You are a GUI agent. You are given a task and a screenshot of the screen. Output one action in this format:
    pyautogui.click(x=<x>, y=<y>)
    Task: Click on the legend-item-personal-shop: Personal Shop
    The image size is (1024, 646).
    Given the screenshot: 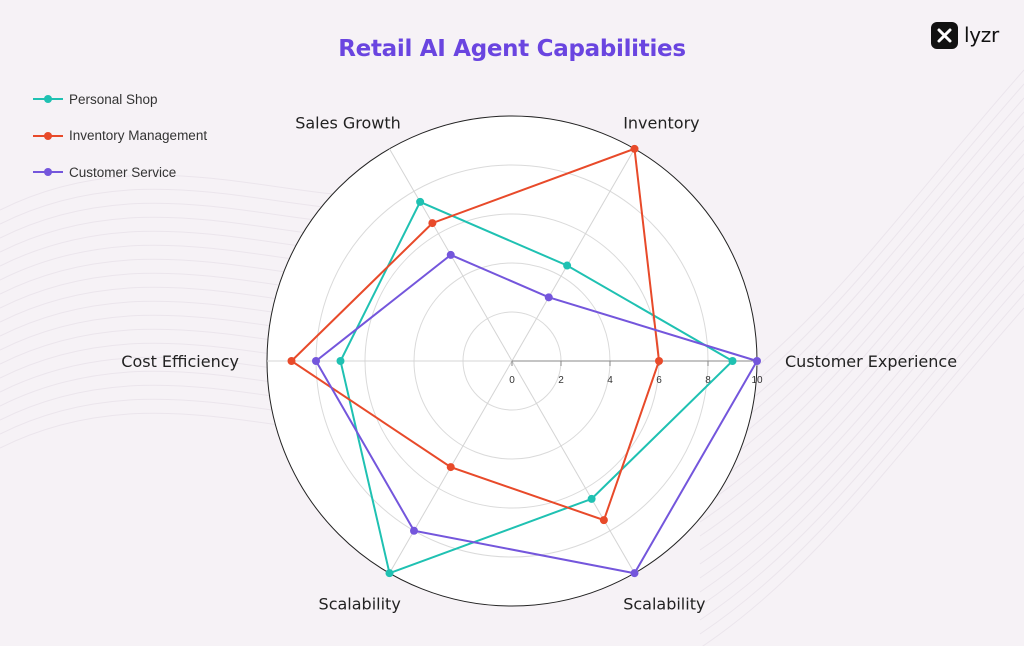 What is the action you would take?
    pyautogui.click(x=120, y=99)
    